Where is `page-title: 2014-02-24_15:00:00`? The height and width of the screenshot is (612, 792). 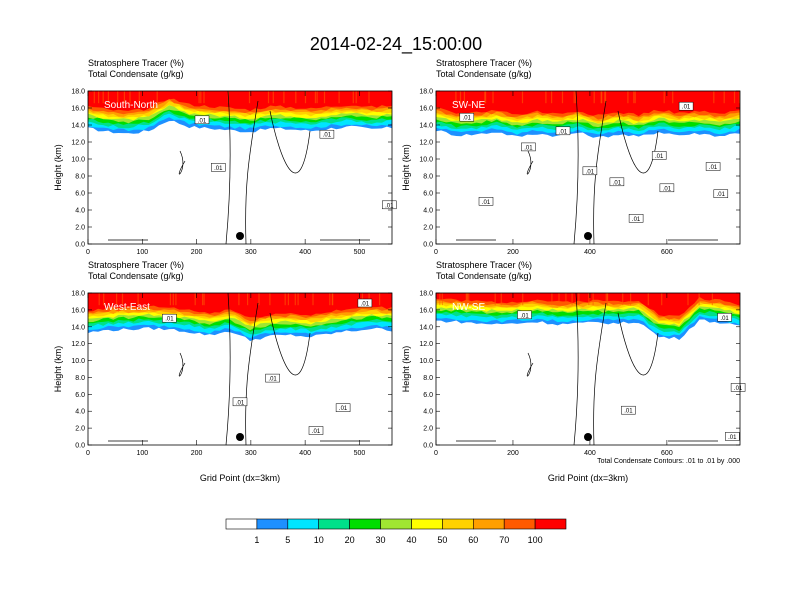 page-title: 2014-02-24_15:00:00 is located at coordinates (396, 44).